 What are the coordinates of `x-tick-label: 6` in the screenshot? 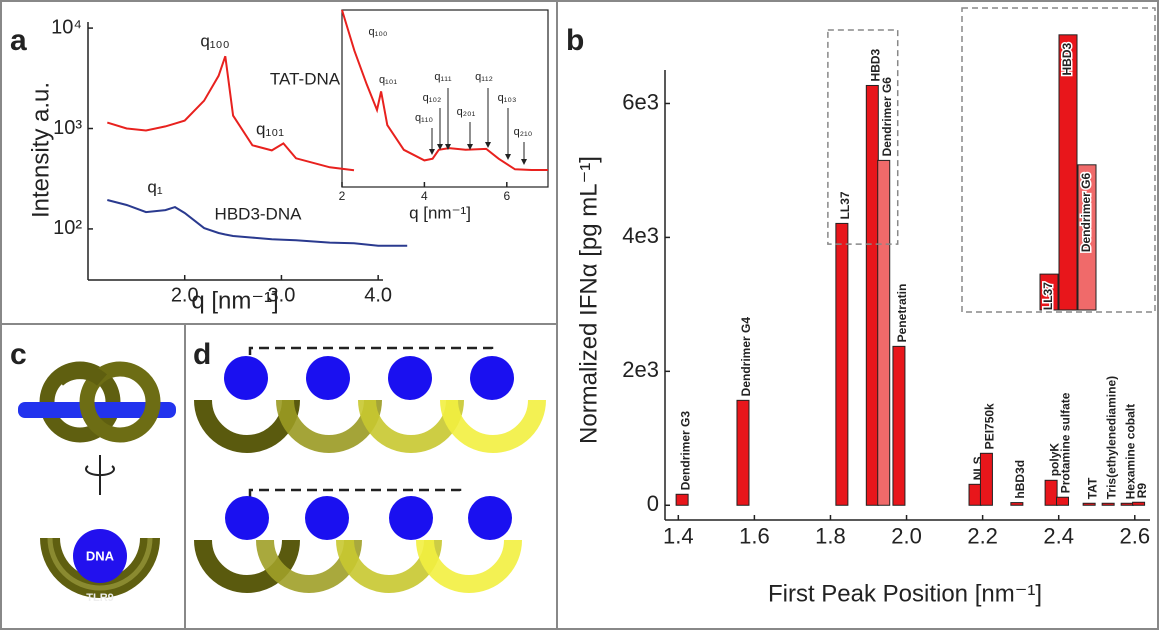 It's located at (506, 196).